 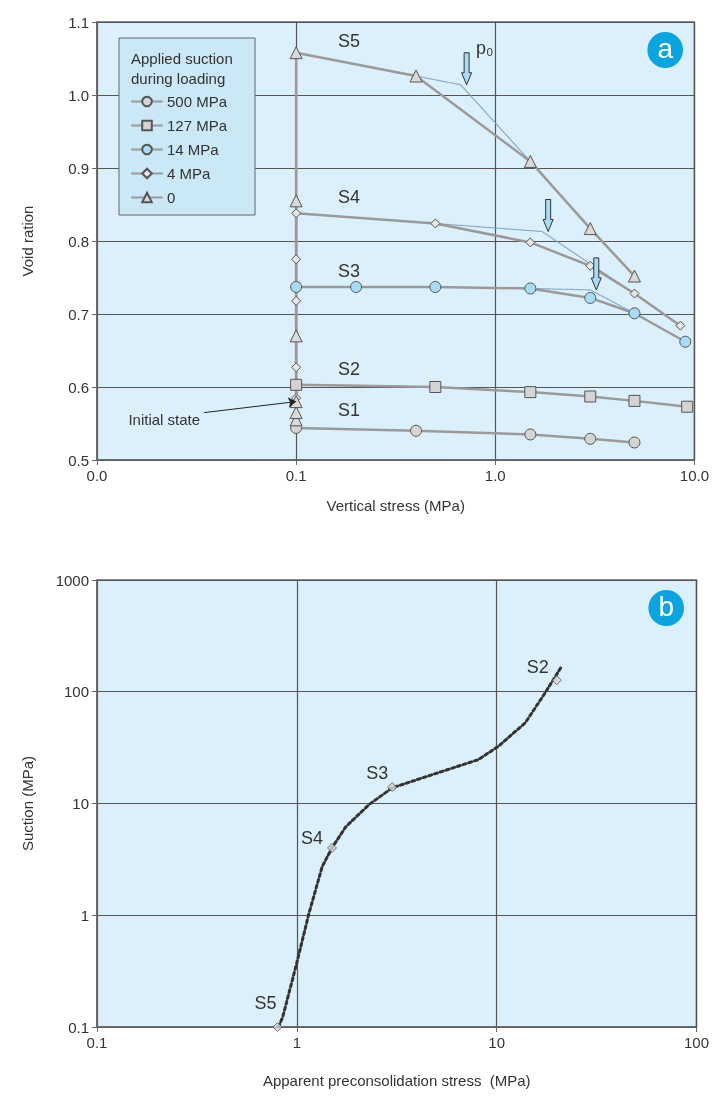 What do you see at coordinates (72, 580) in the screenshot?
I see `y-tick-label: 1000` at bounding box center [72, 580].